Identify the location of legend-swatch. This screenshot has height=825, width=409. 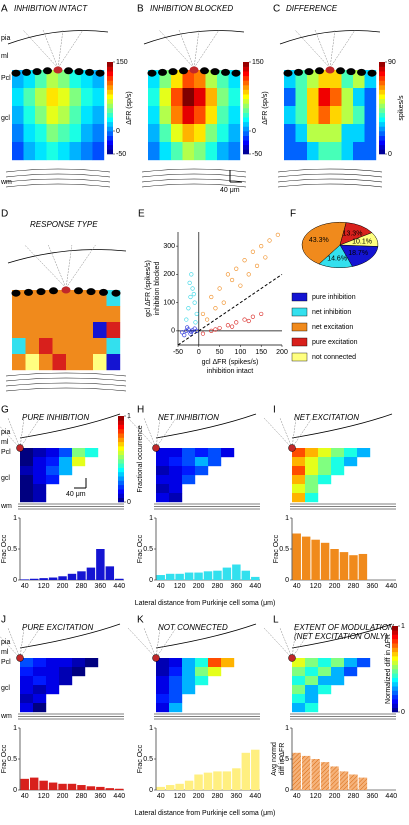
(299, 297).